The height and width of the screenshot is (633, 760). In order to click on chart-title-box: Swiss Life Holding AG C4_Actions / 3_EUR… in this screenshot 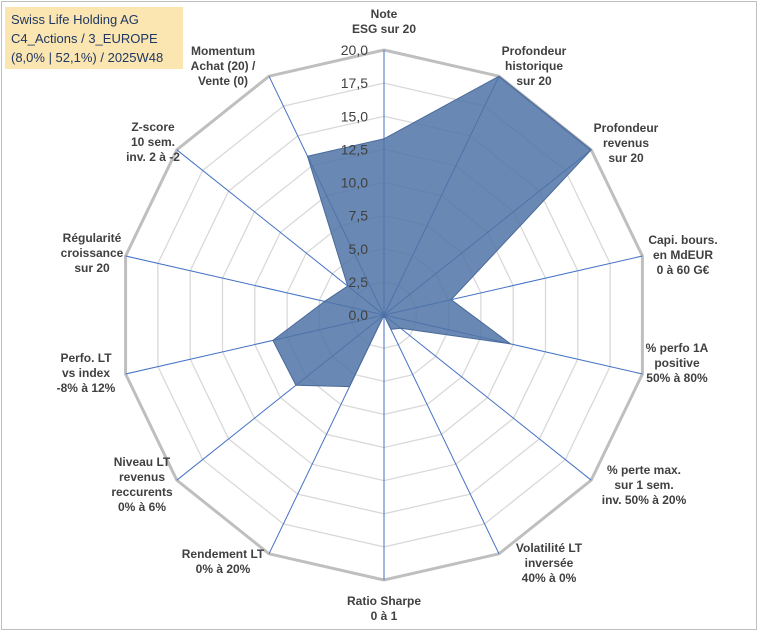, I will do `click(94, 38)`.